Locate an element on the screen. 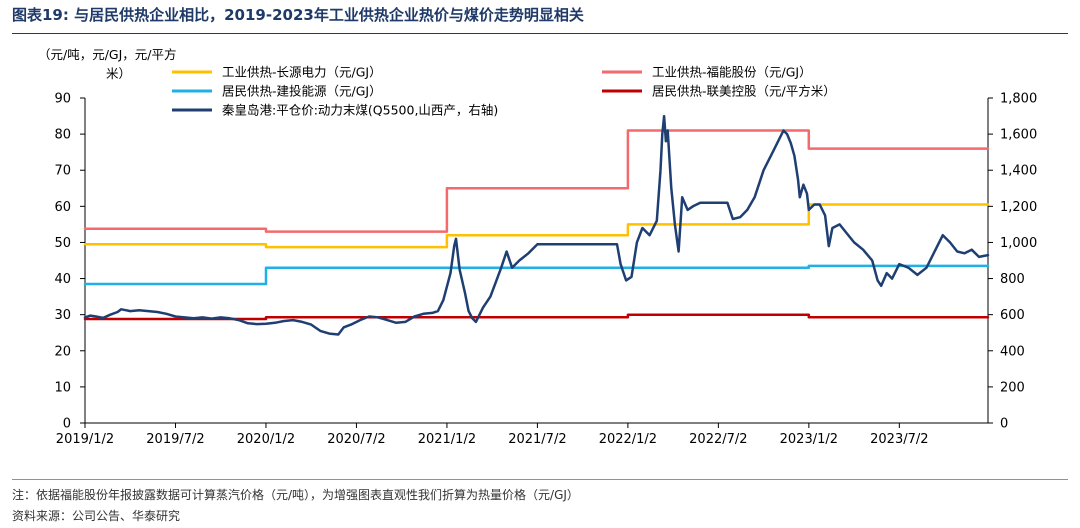  y-left-tick-label: 10 is located at coordinates (62, 387).